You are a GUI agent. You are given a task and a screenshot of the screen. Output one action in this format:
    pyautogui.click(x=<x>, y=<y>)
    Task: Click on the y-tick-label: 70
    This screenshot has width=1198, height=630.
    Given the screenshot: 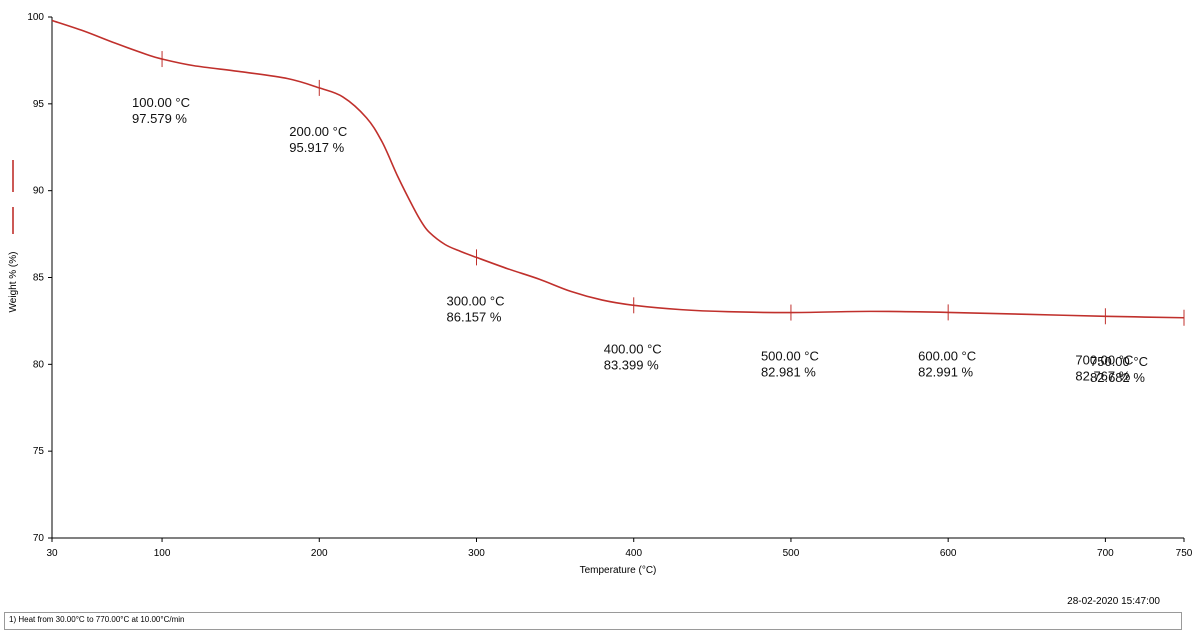 What is the action you would take?
    pyautogui.click(x=39, y=538)
    